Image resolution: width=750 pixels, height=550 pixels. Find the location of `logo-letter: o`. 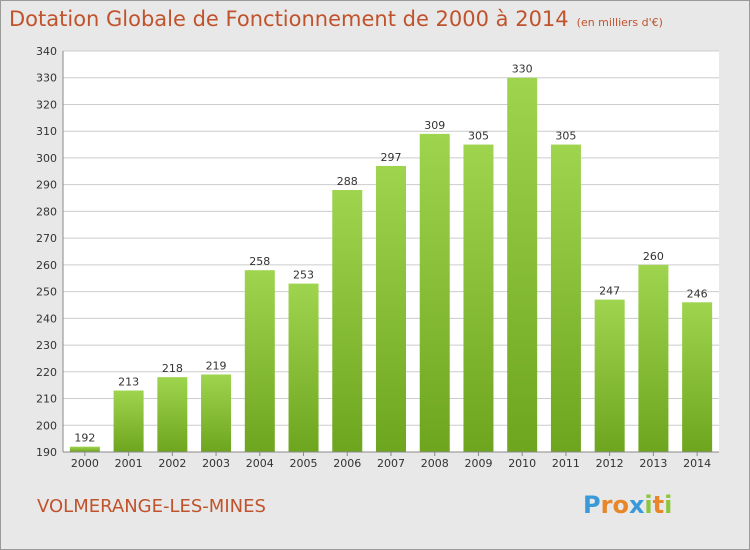

logo-letter: o is located at coordinates (620, 505).